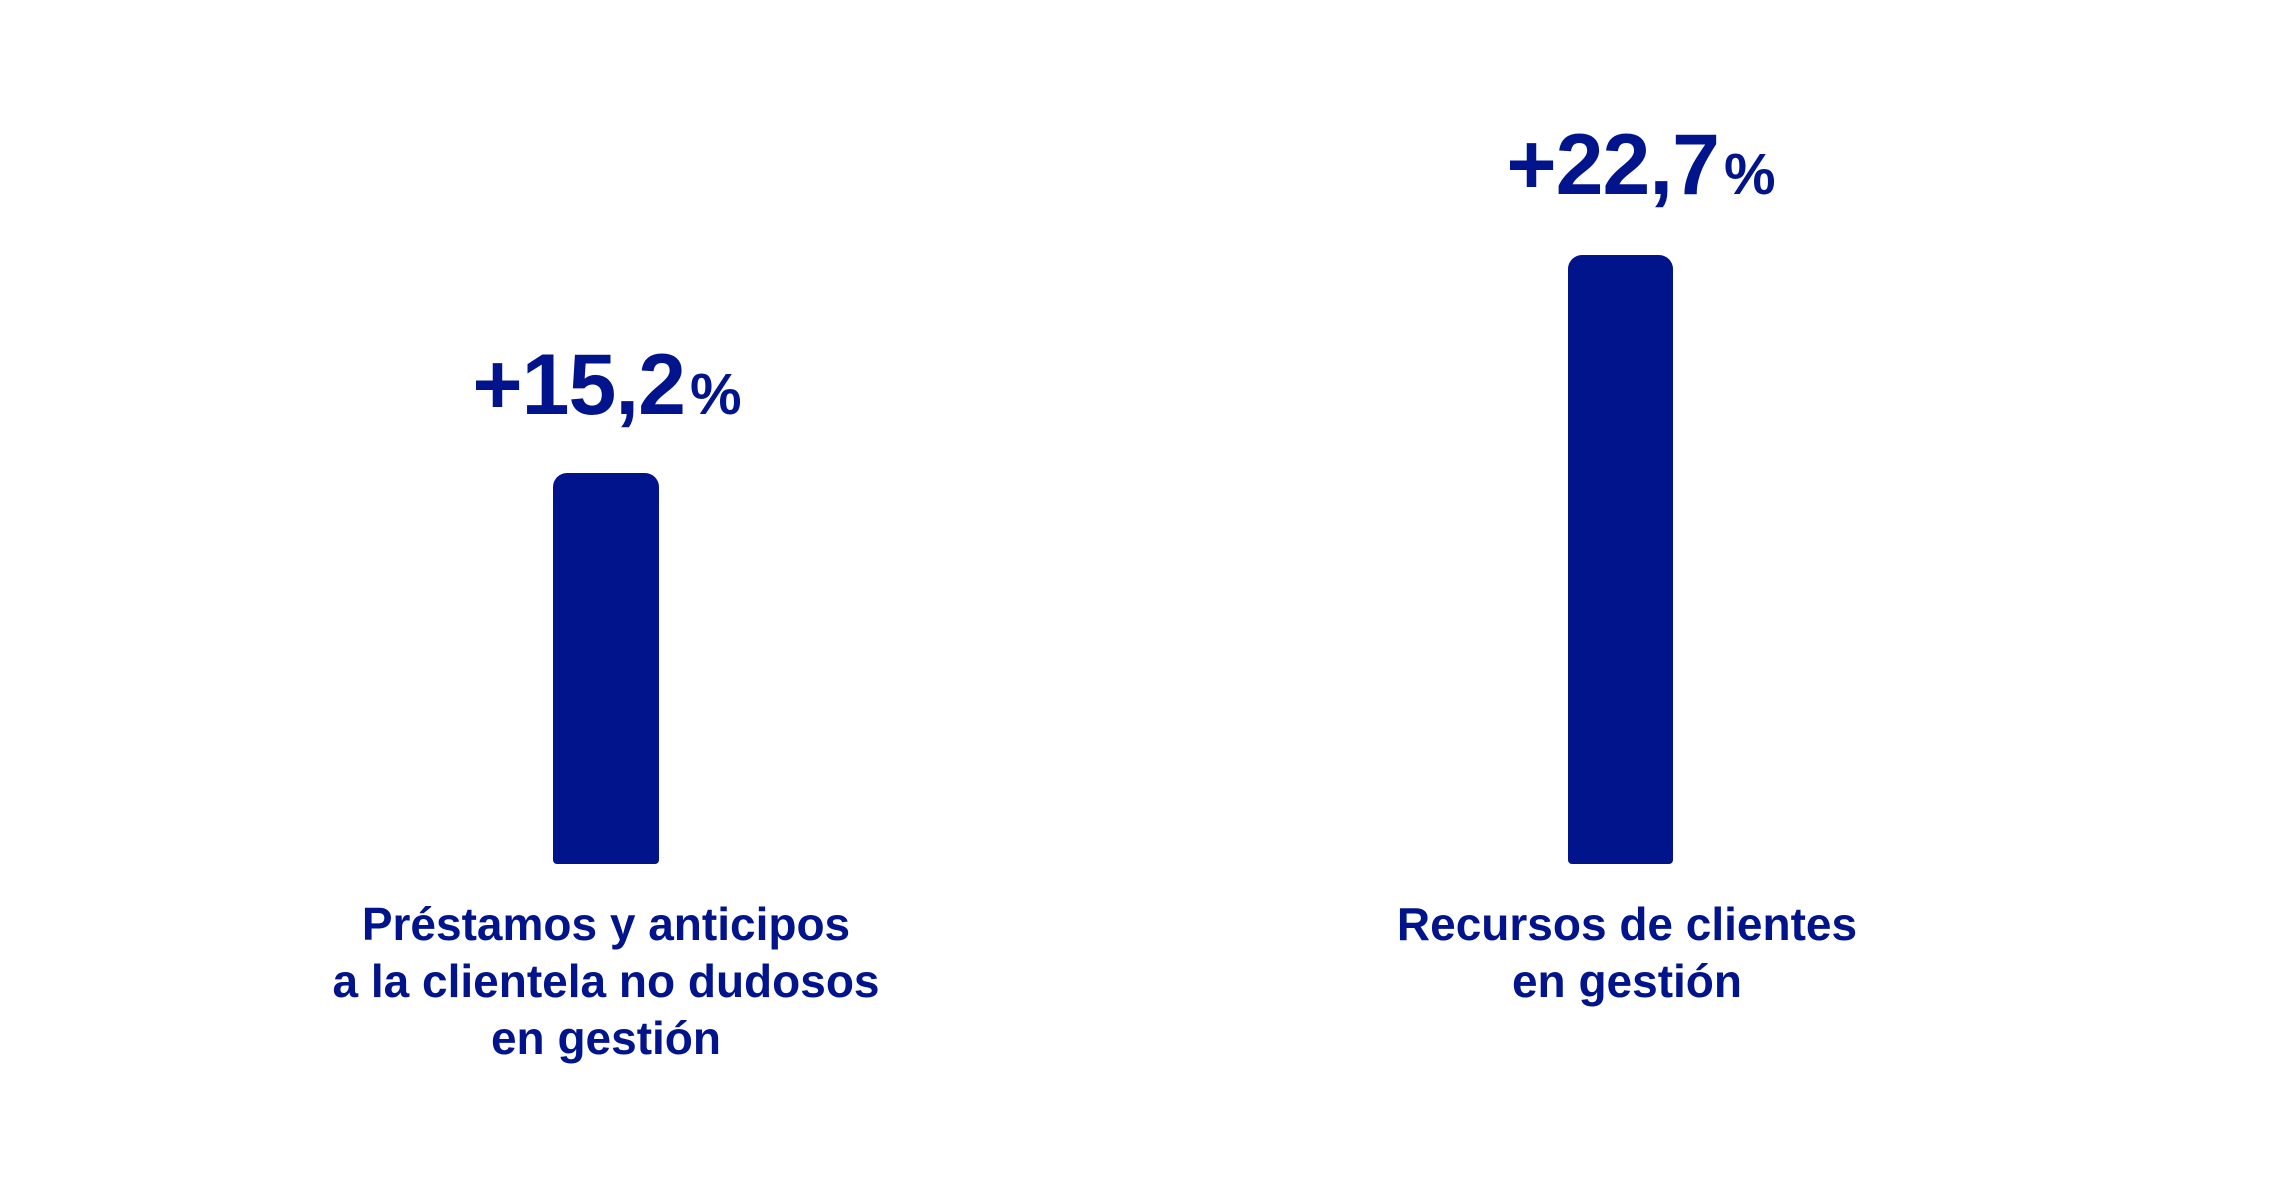 The height and width of the screenshot is (1188, 2293). I want to click on bar-loans, so click(606, 668).